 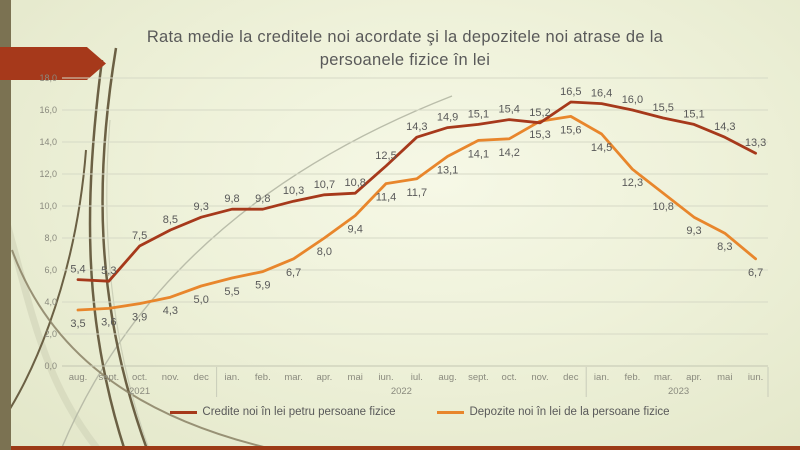 What do you see at coordinates (447, 170) in the screenshot?
I see `data-label: 13,1` at bounding box center [447, 170].